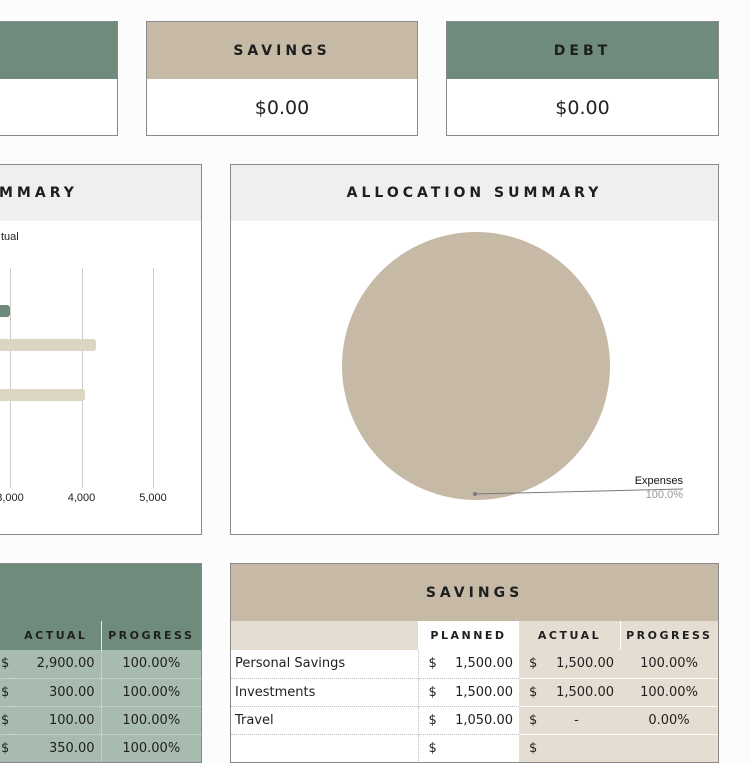 The width and height of the screenshot is (750, 763). Describe the element at coordinates (669, 720) in the screenshot. I see `savings-row-progress: 0.00%` at that location.